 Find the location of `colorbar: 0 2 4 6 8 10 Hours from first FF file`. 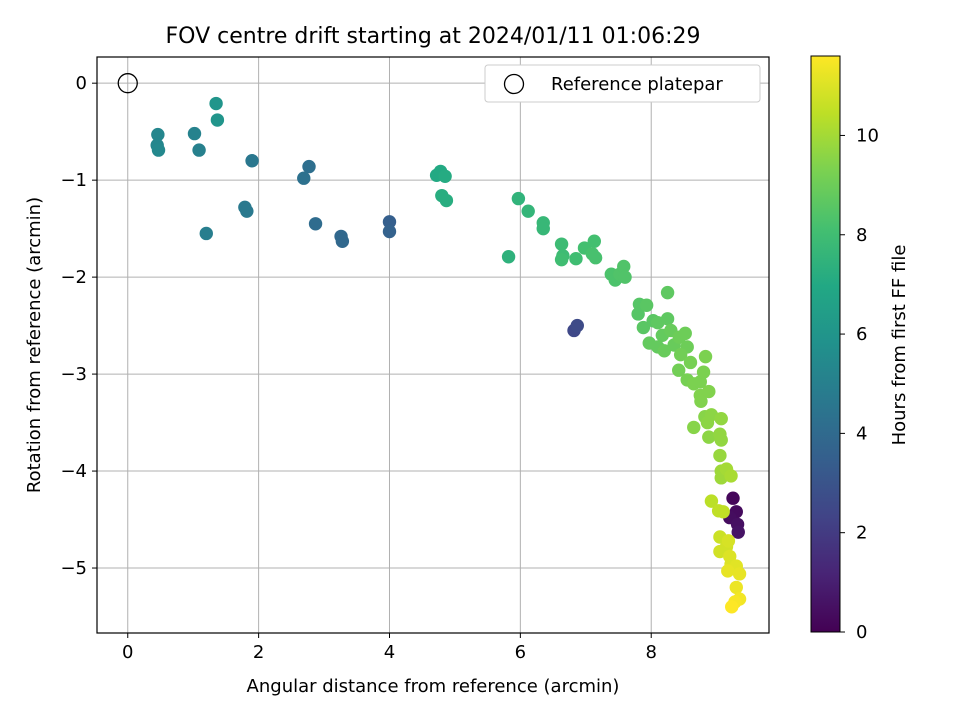

colorbar: 0 2 4 6 8 10 Hours from first FF file is located at coordinates (860, 349).